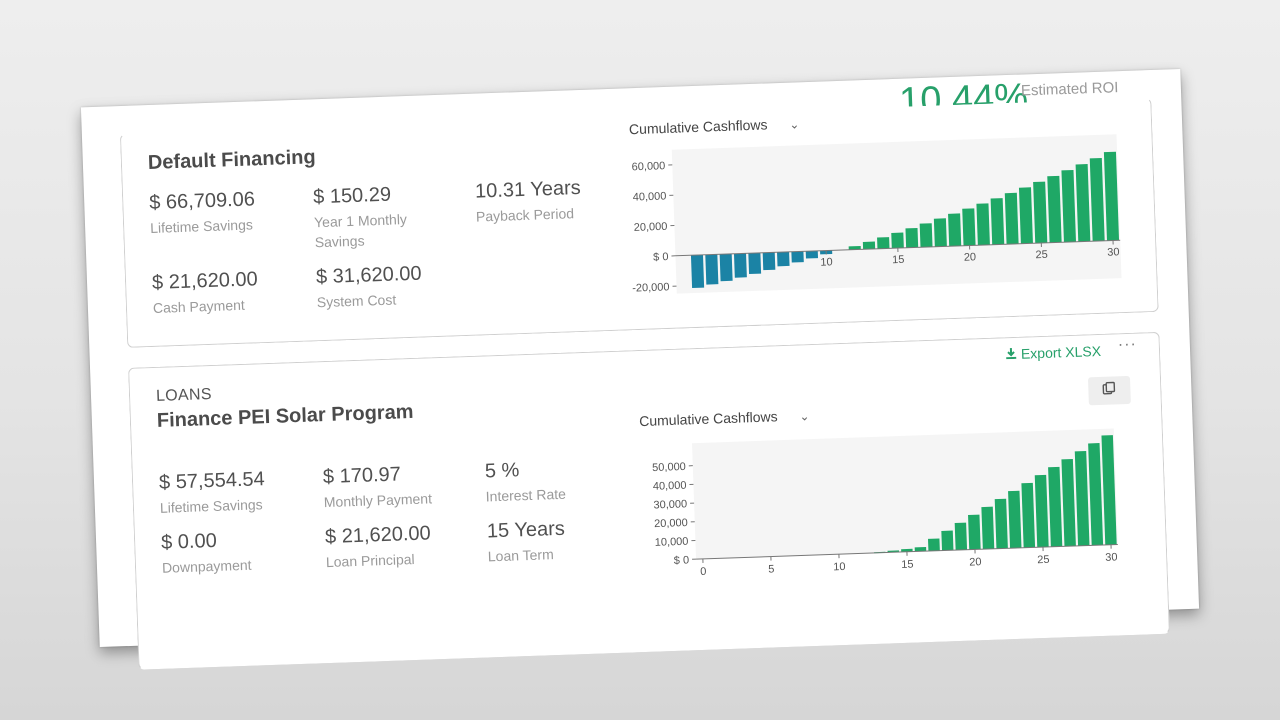 The width and height of the screenshot is (1280, 720). I want to click on metric-value: $ 0.00, so click(189, 541).